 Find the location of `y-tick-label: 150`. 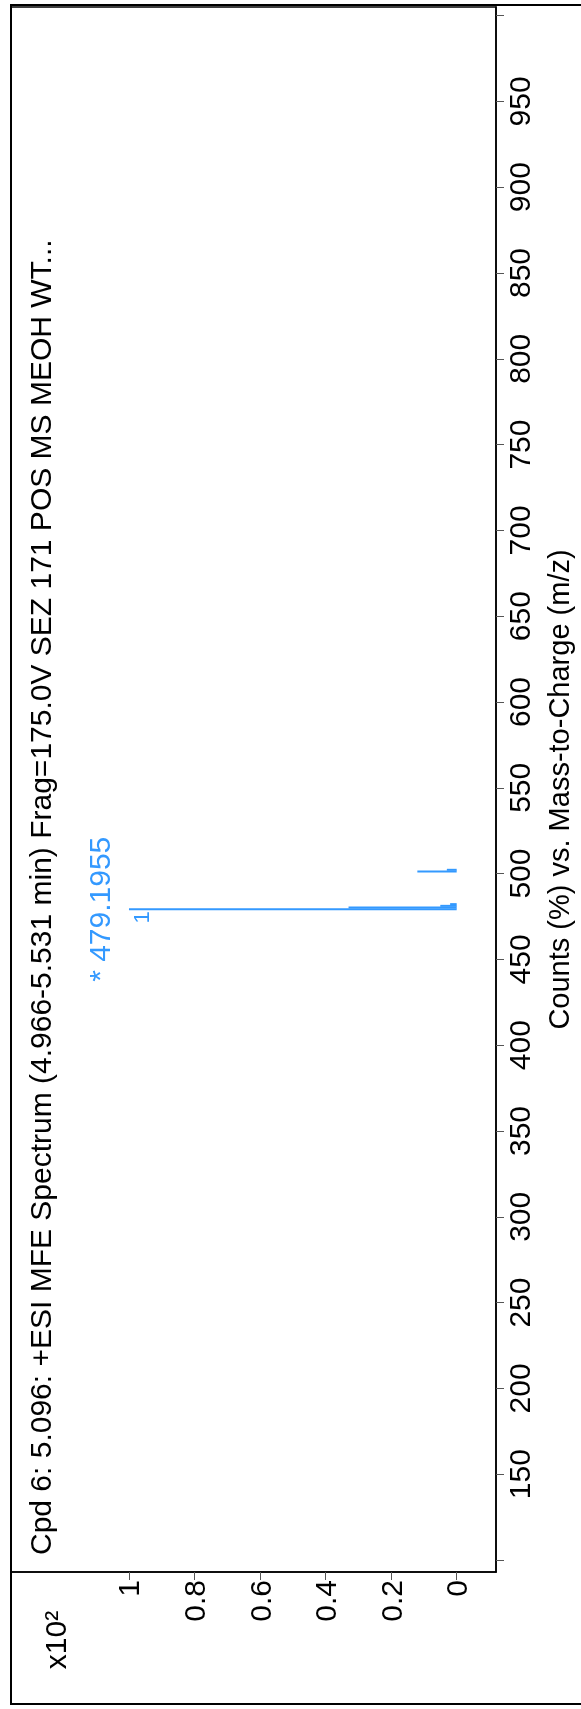

y-tick-label: 150 is located at coordinates (519, 1474).